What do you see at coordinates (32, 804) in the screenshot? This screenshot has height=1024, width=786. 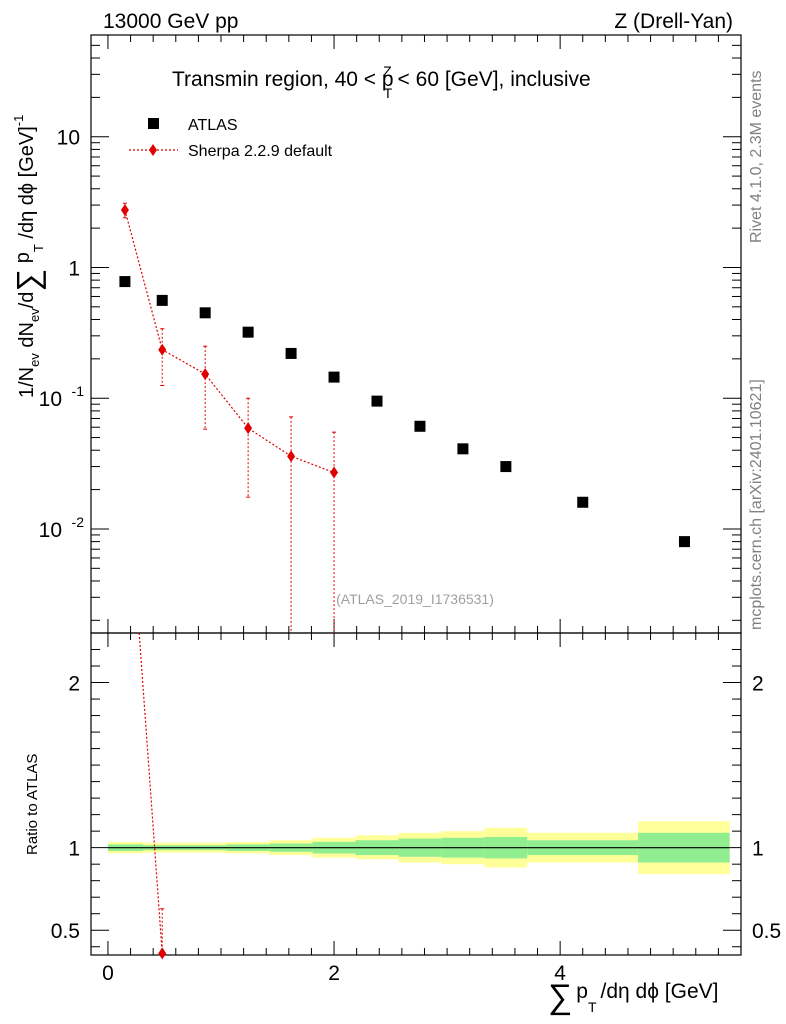 I see `ratio-y-axis-label: Ratio to ATLAS` at bounding box center [32, 804].